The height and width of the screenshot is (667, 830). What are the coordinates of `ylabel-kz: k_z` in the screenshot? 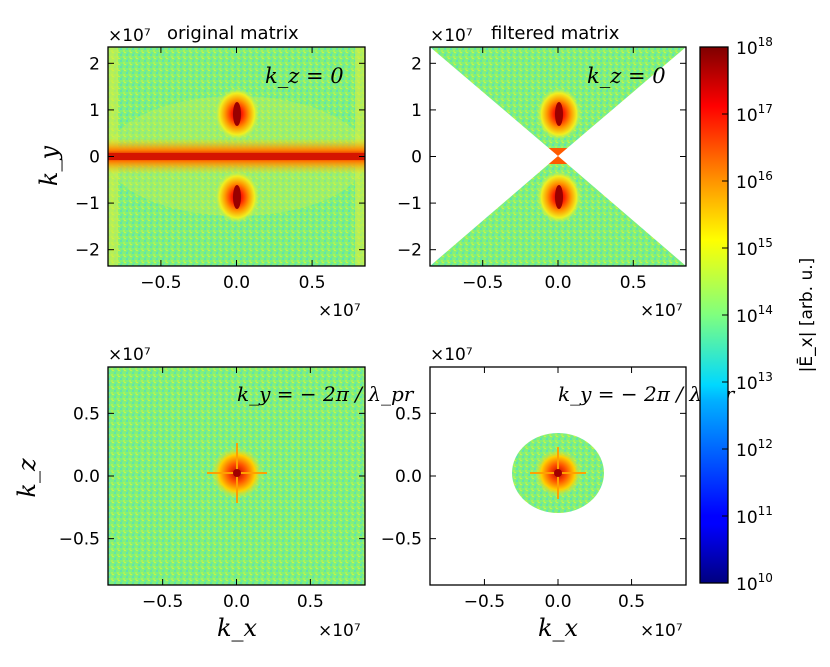 It's located at (27, 478).